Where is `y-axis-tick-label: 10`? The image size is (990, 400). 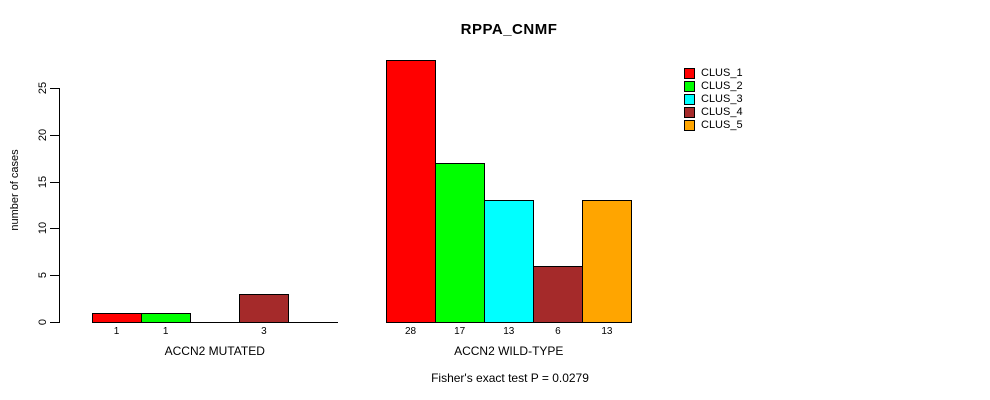 y-axis-tick-label: 10 is located at coordinates (43, 228).